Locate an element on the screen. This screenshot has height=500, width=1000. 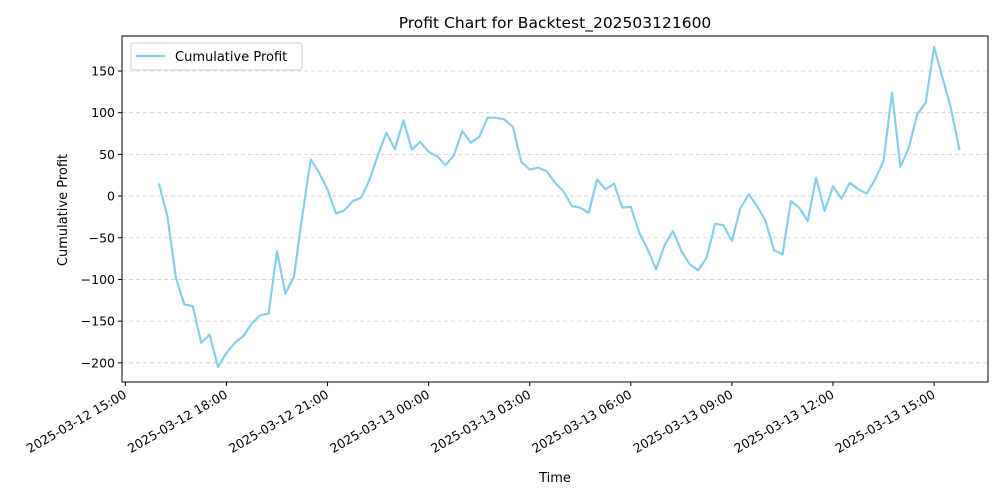
y-tick-label: −150 is located at coordinates (98, 321).